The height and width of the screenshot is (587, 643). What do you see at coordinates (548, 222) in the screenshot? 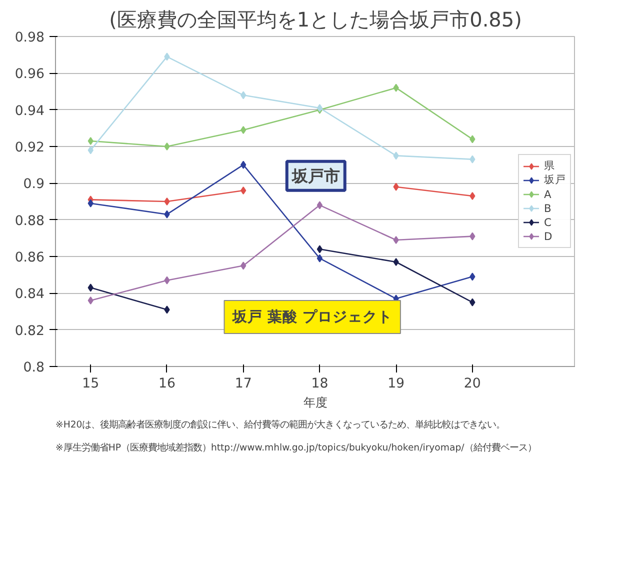
I see `legend-label: C` at bounding box center [548, 222].